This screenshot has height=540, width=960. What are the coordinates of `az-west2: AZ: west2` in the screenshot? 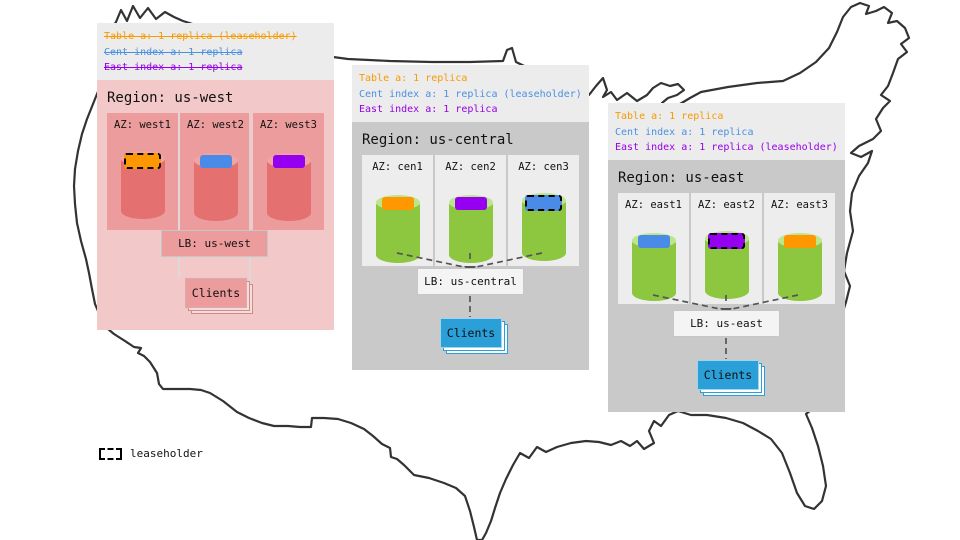 It's located at (215, 171).